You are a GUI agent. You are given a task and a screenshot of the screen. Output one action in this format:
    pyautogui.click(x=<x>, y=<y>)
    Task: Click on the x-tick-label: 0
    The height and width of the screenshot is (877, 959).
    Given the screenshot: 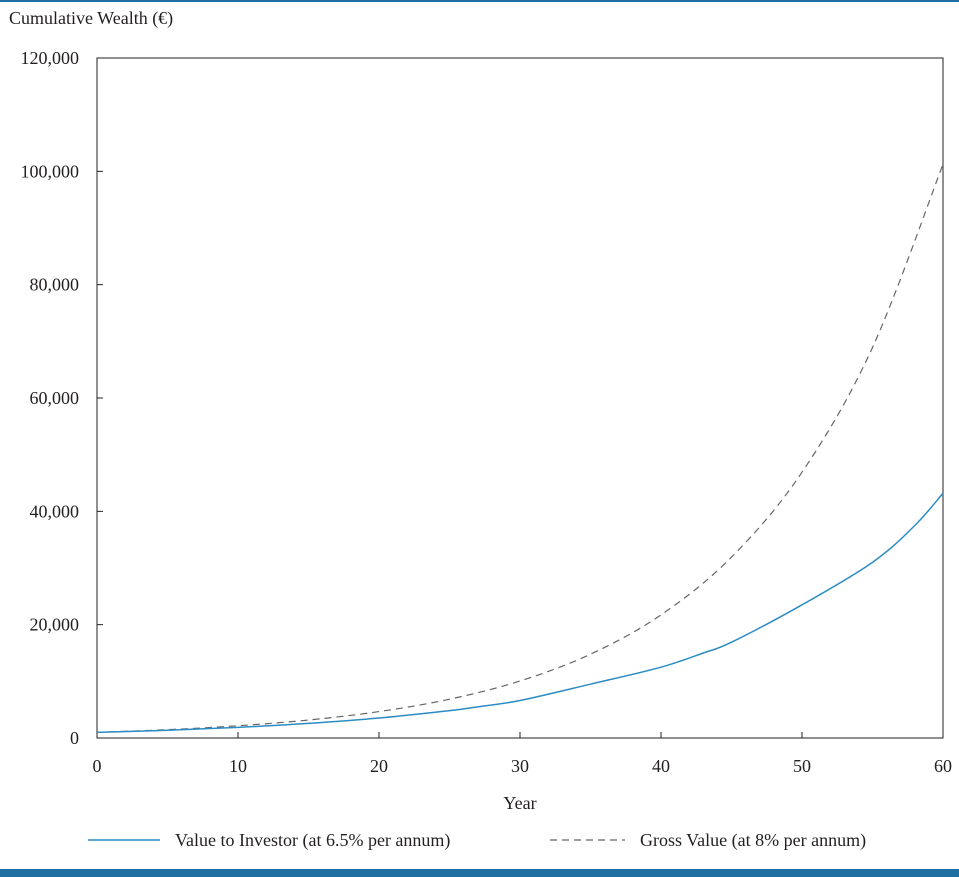 What is the action you would take?
    pyautogui.click(x=97, y=766)
    